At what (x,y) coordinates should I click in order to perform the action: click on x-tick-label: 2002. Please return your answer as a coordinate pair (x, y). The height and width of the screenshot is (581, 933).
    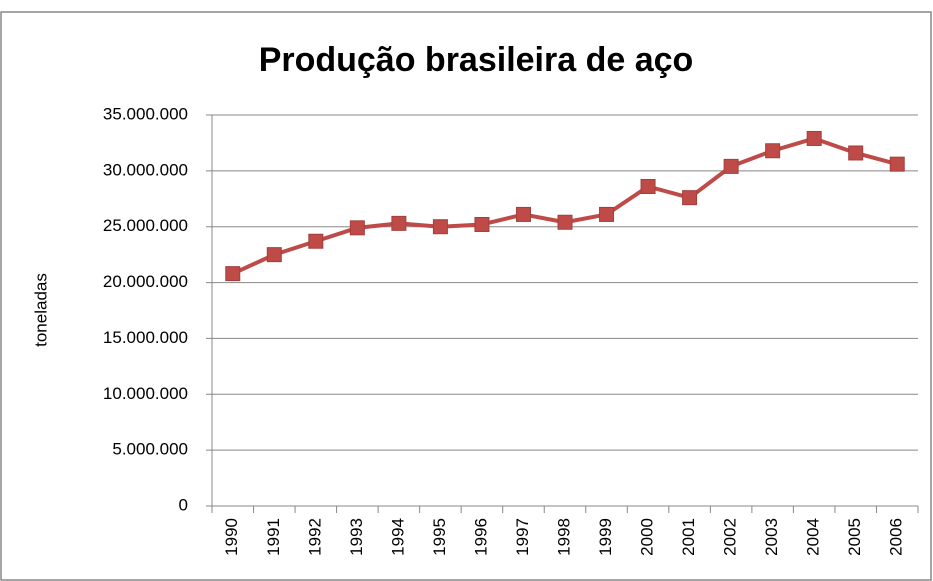
    Looking at the image, I should click on (730, 537).